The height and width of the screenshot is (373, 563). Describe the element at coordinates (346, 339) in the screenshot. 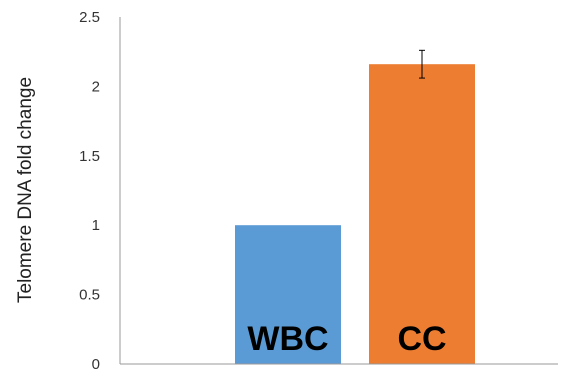

I see `bar-labels: WBC CC` at that location.